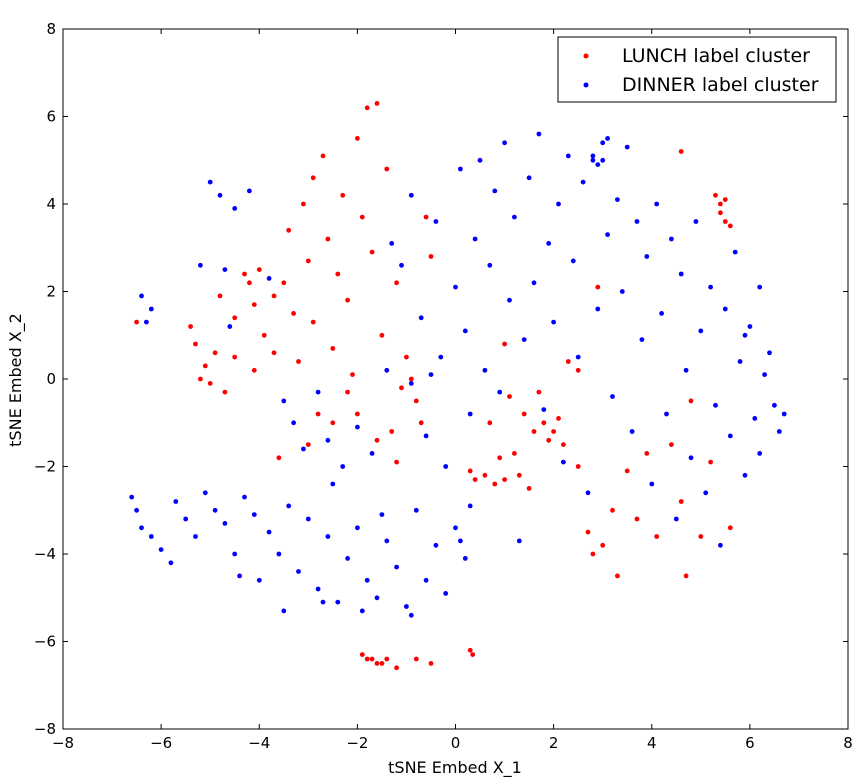 The width and height of the screenshot is (862, 782). Describe the element at coordinates (456, 743) in the screenshot. I see `x-tick-label-4: 0` at that location.